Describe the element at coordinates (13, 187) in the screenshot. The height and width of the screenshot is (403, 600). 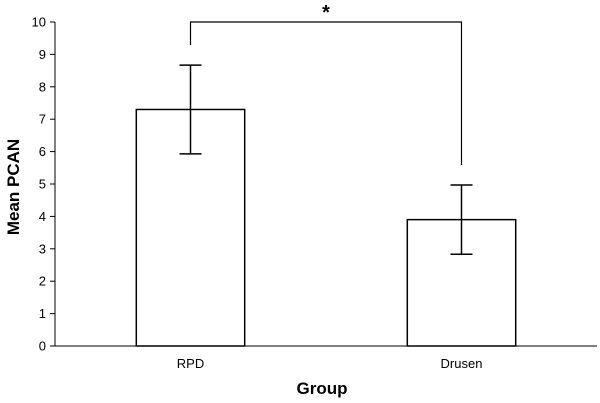
I see `y-axis-title: Mean PCAN` at that location.